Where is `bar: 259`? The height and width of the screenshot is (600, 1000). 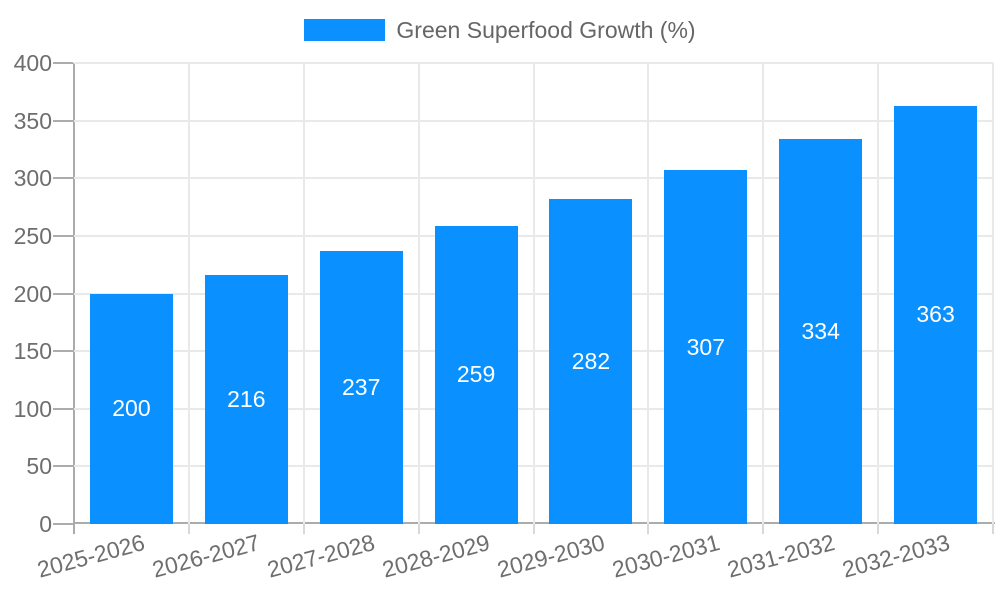 bar: 259 is located at coordinates (476, 374).